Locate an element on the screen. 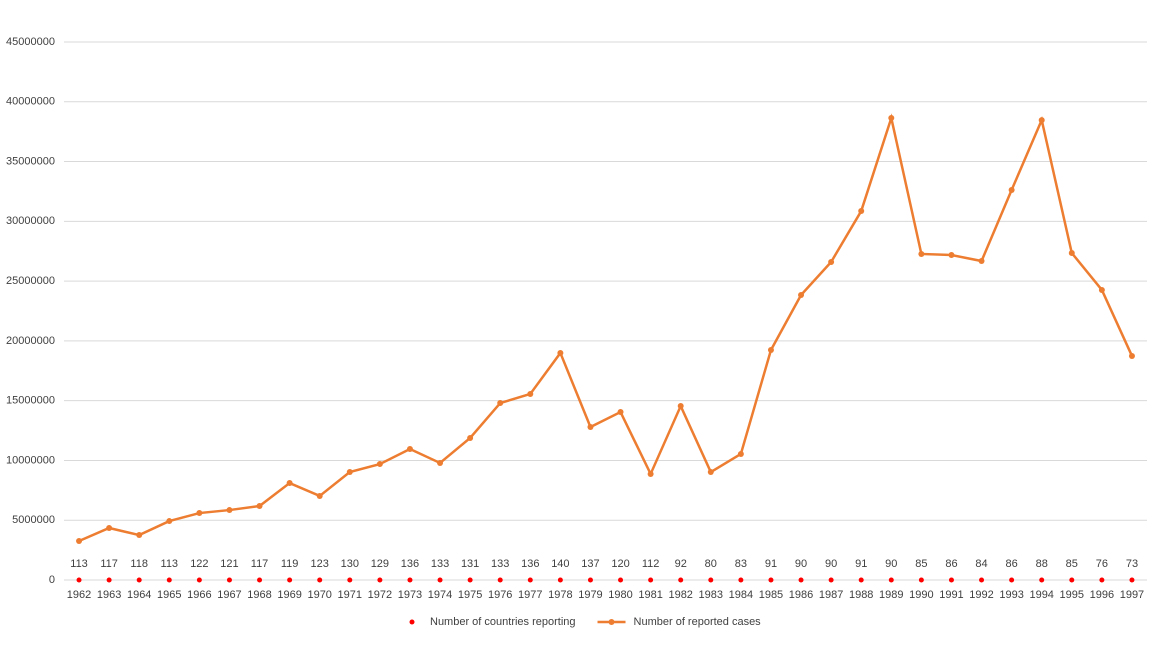 The image size is (1153, 645). x-tick-label: 1990 is located at coordinates (921, 595).